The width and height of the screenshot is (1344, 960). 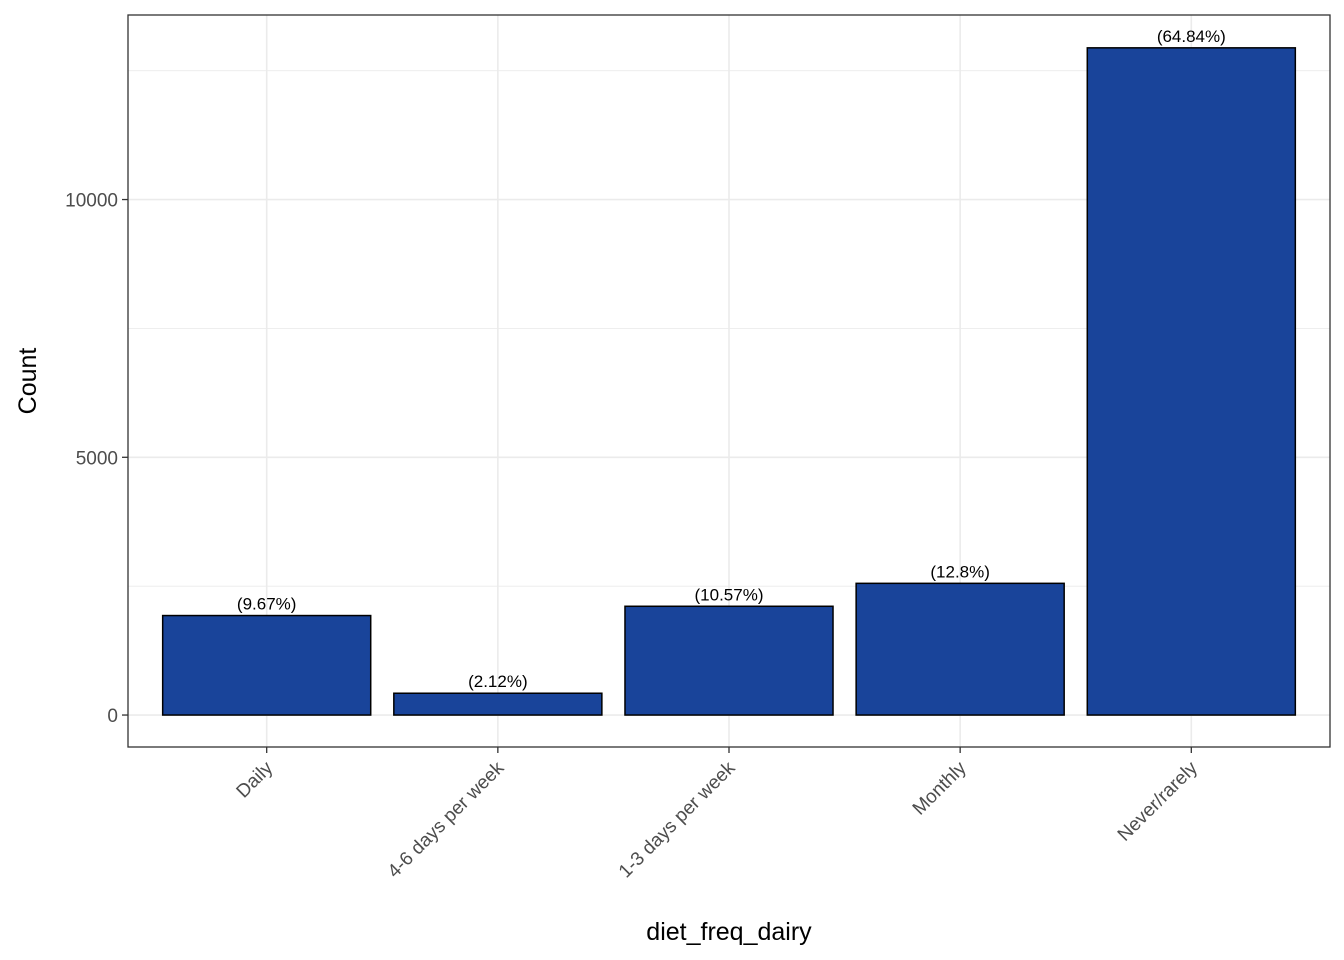 What do you see at coordinates (1191, 36) in the screenshot?
I see `data-label: (64.84%)` at bounding box center [1191, 36].